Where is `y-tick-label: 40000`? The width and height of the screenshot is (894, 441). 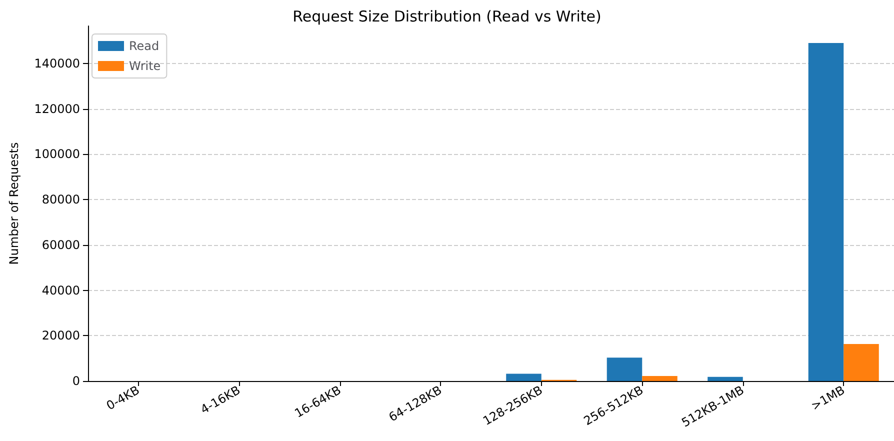 y-tick-label: 40000 is located at coordinates (61, 290).